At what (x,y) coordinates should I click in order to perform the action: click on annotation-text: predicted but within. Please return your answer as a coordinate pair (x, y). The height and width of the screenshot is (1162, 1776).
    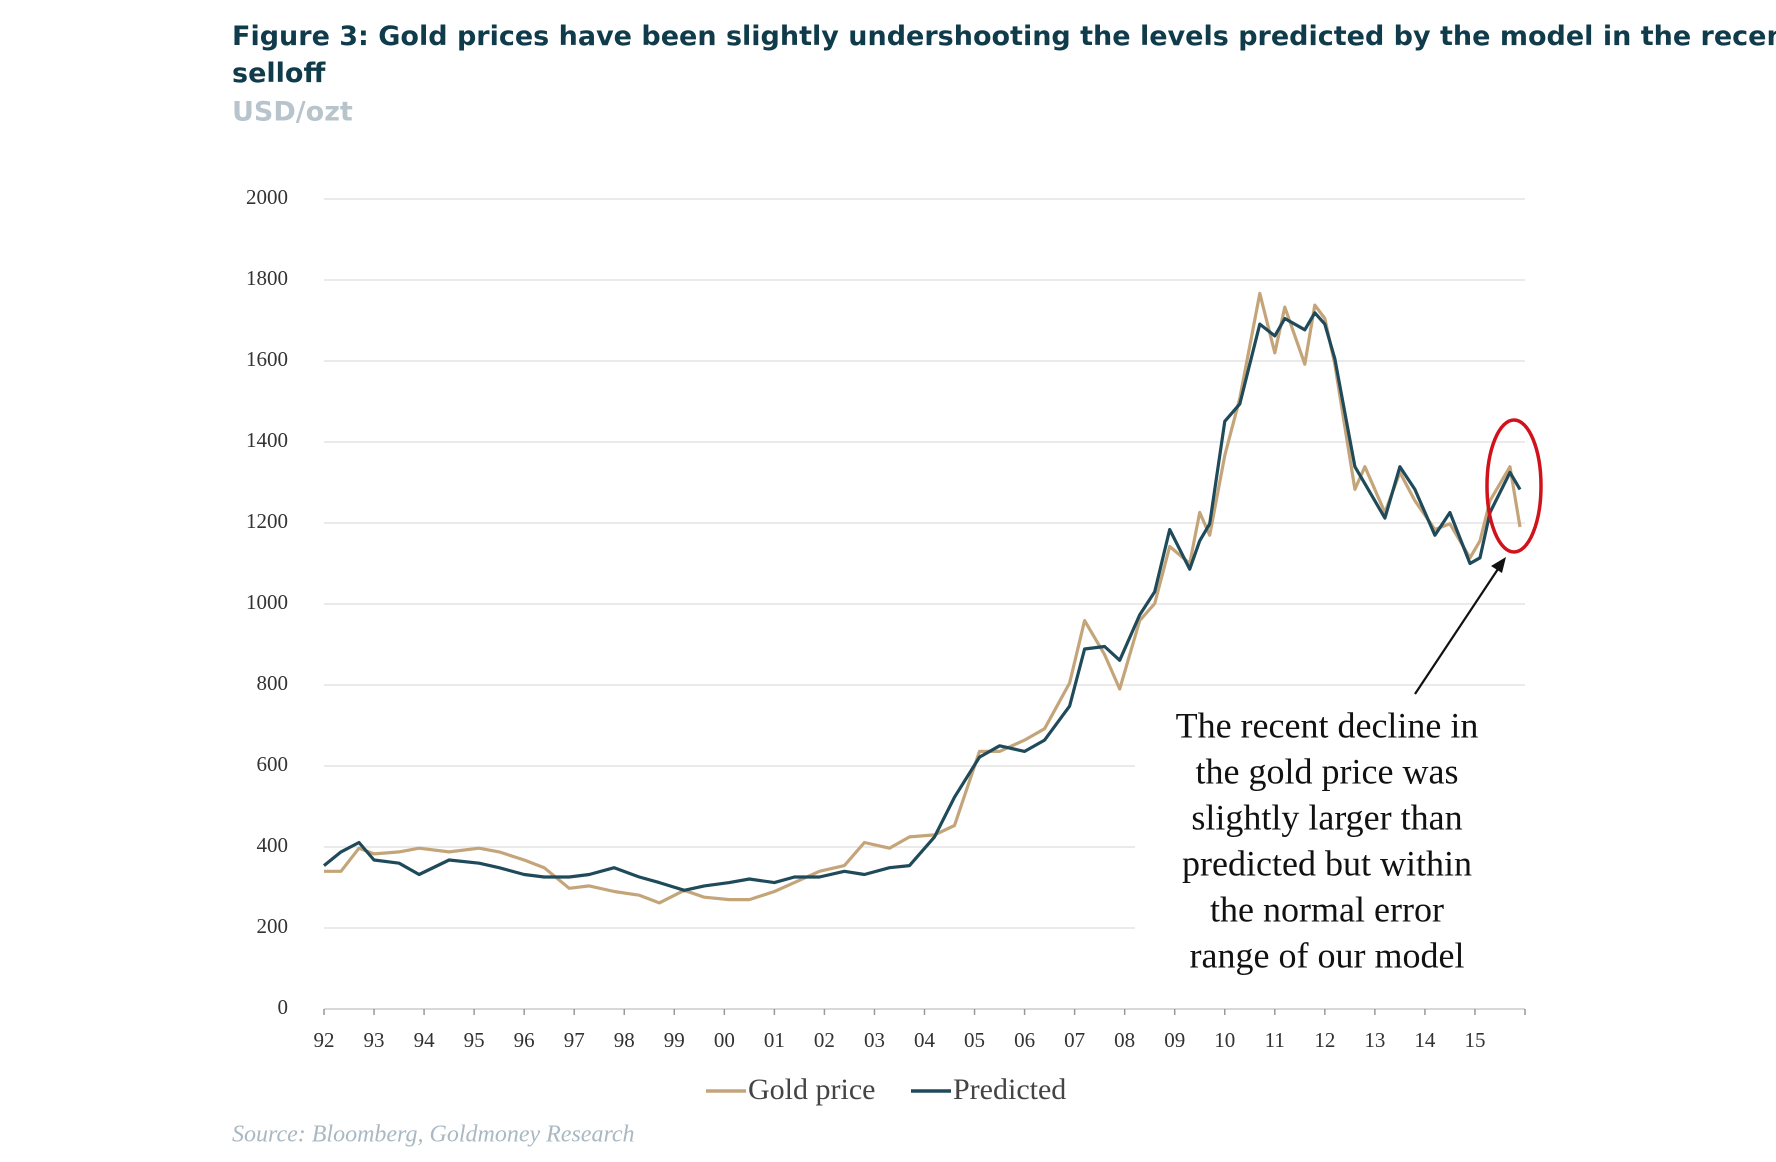
    Looking at the image, I should click on (1327, 863).